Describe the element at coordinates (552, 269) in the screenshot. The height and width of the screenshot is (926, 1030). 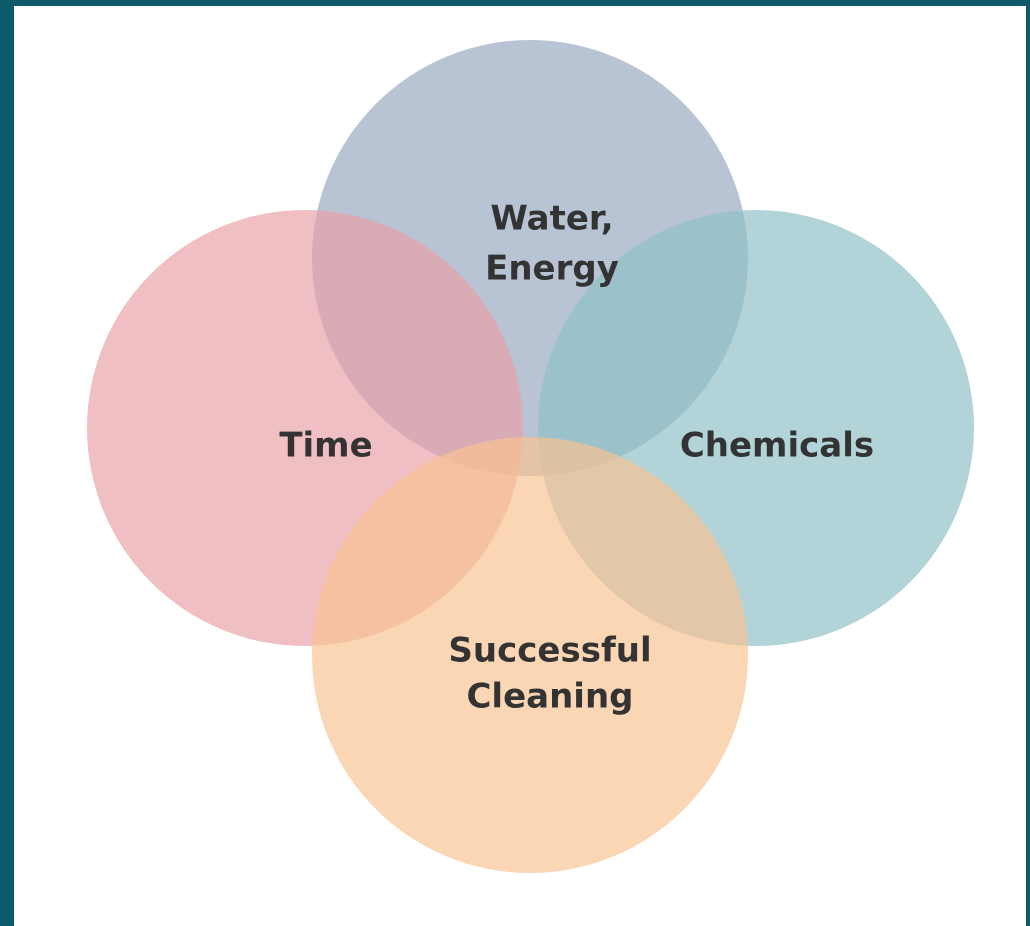
I see `node-label: Energy` at that location.